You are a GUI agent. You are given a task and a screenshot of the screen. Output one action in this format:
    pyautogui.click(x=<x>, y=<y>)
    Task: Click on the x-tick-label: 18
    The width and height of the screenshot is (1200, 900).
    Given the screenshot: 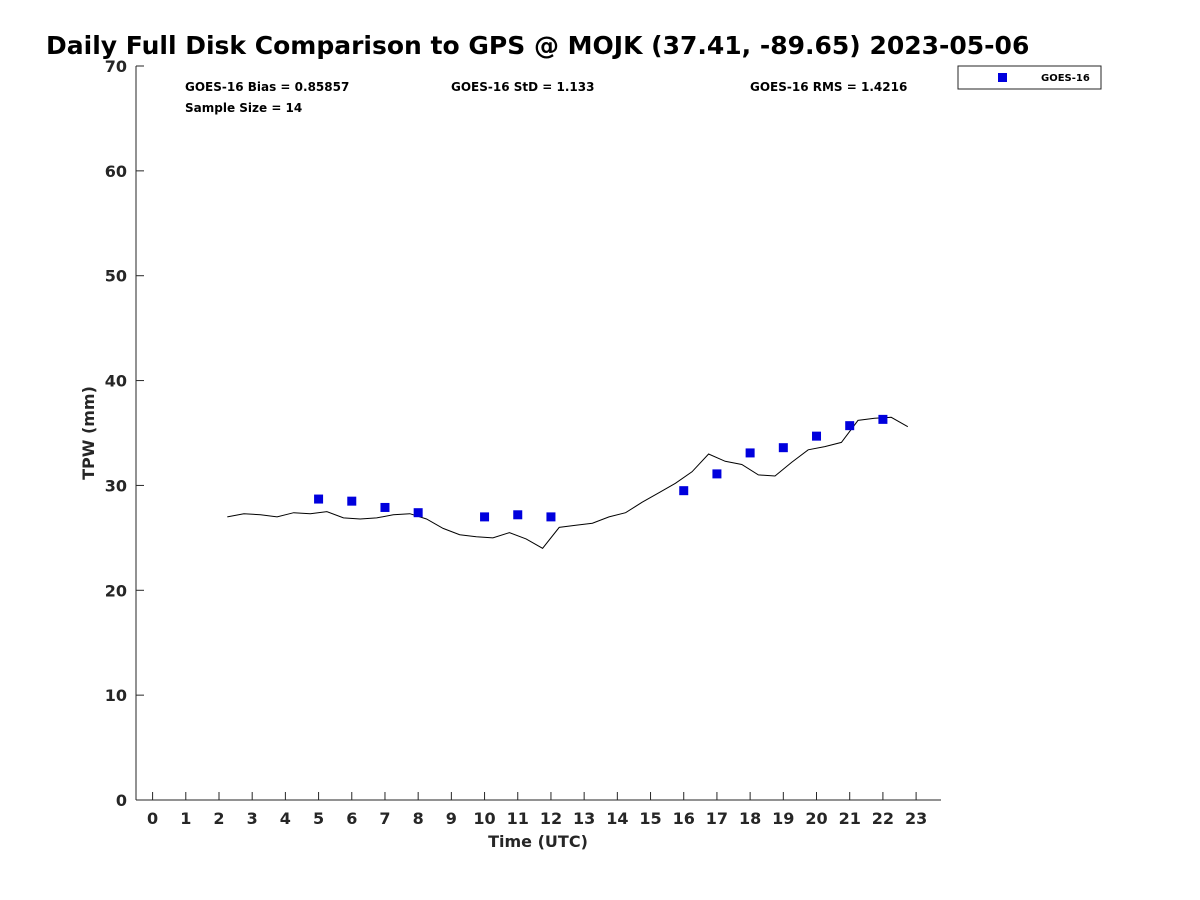 What is the action you would take?
    pyautogui.click(x=750, y=818)
    